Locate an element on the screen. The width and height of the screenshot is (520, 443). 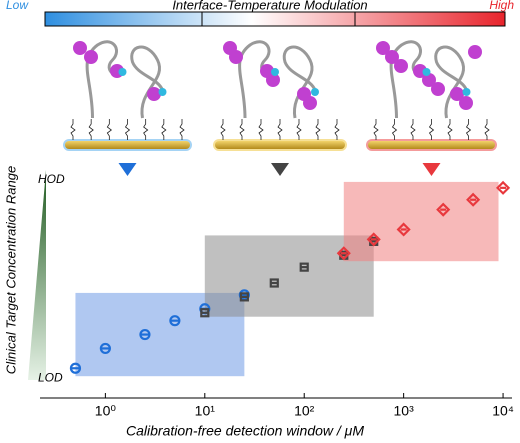
detection-window is located at coordinates (421, 221).